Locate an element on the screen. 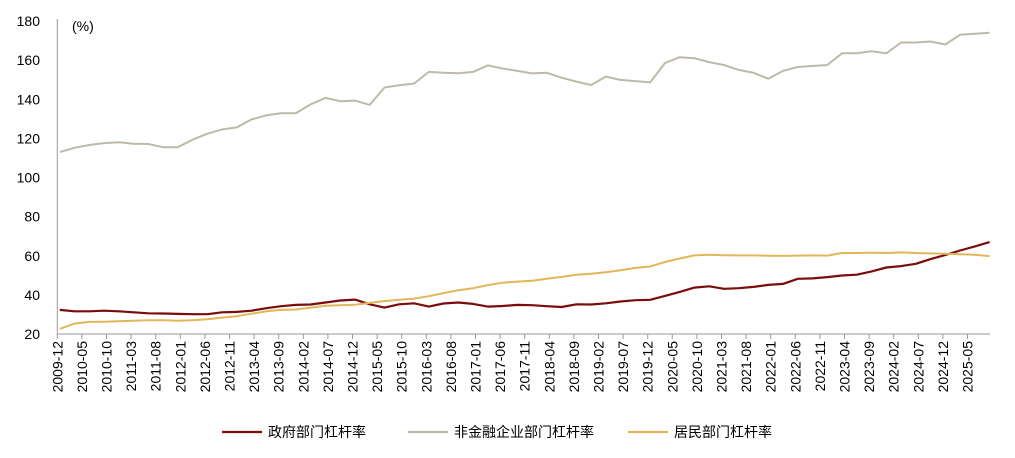 This screenshot has width=1015, height=458. x-tick-label: 2021-03 is located at coordinates (722, 367).